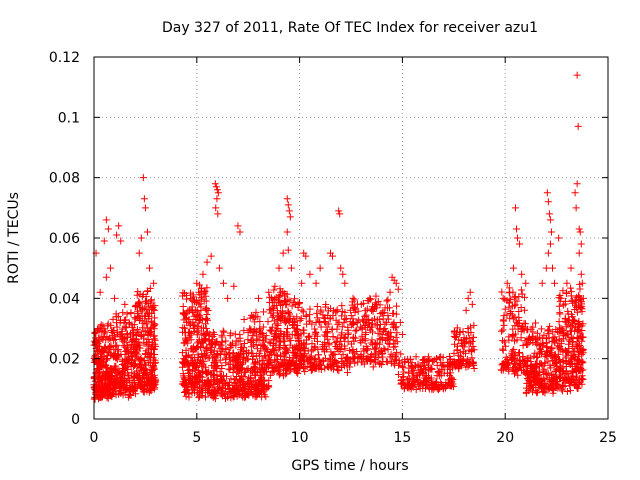  Describe the element at coordinates (75, 420) in the screenshot. I see `y-tick-label: 0` at that location.